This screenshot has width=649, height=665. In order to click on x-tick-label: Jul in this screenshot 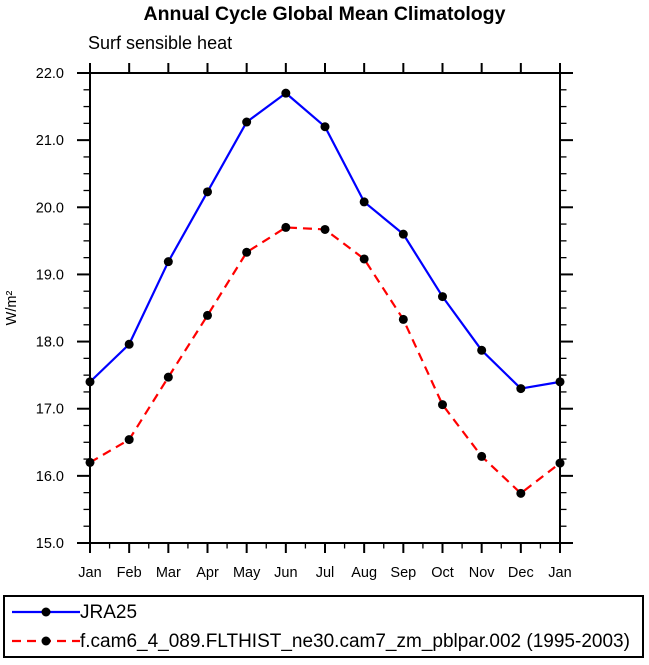, I will do `click(325, 573)`.